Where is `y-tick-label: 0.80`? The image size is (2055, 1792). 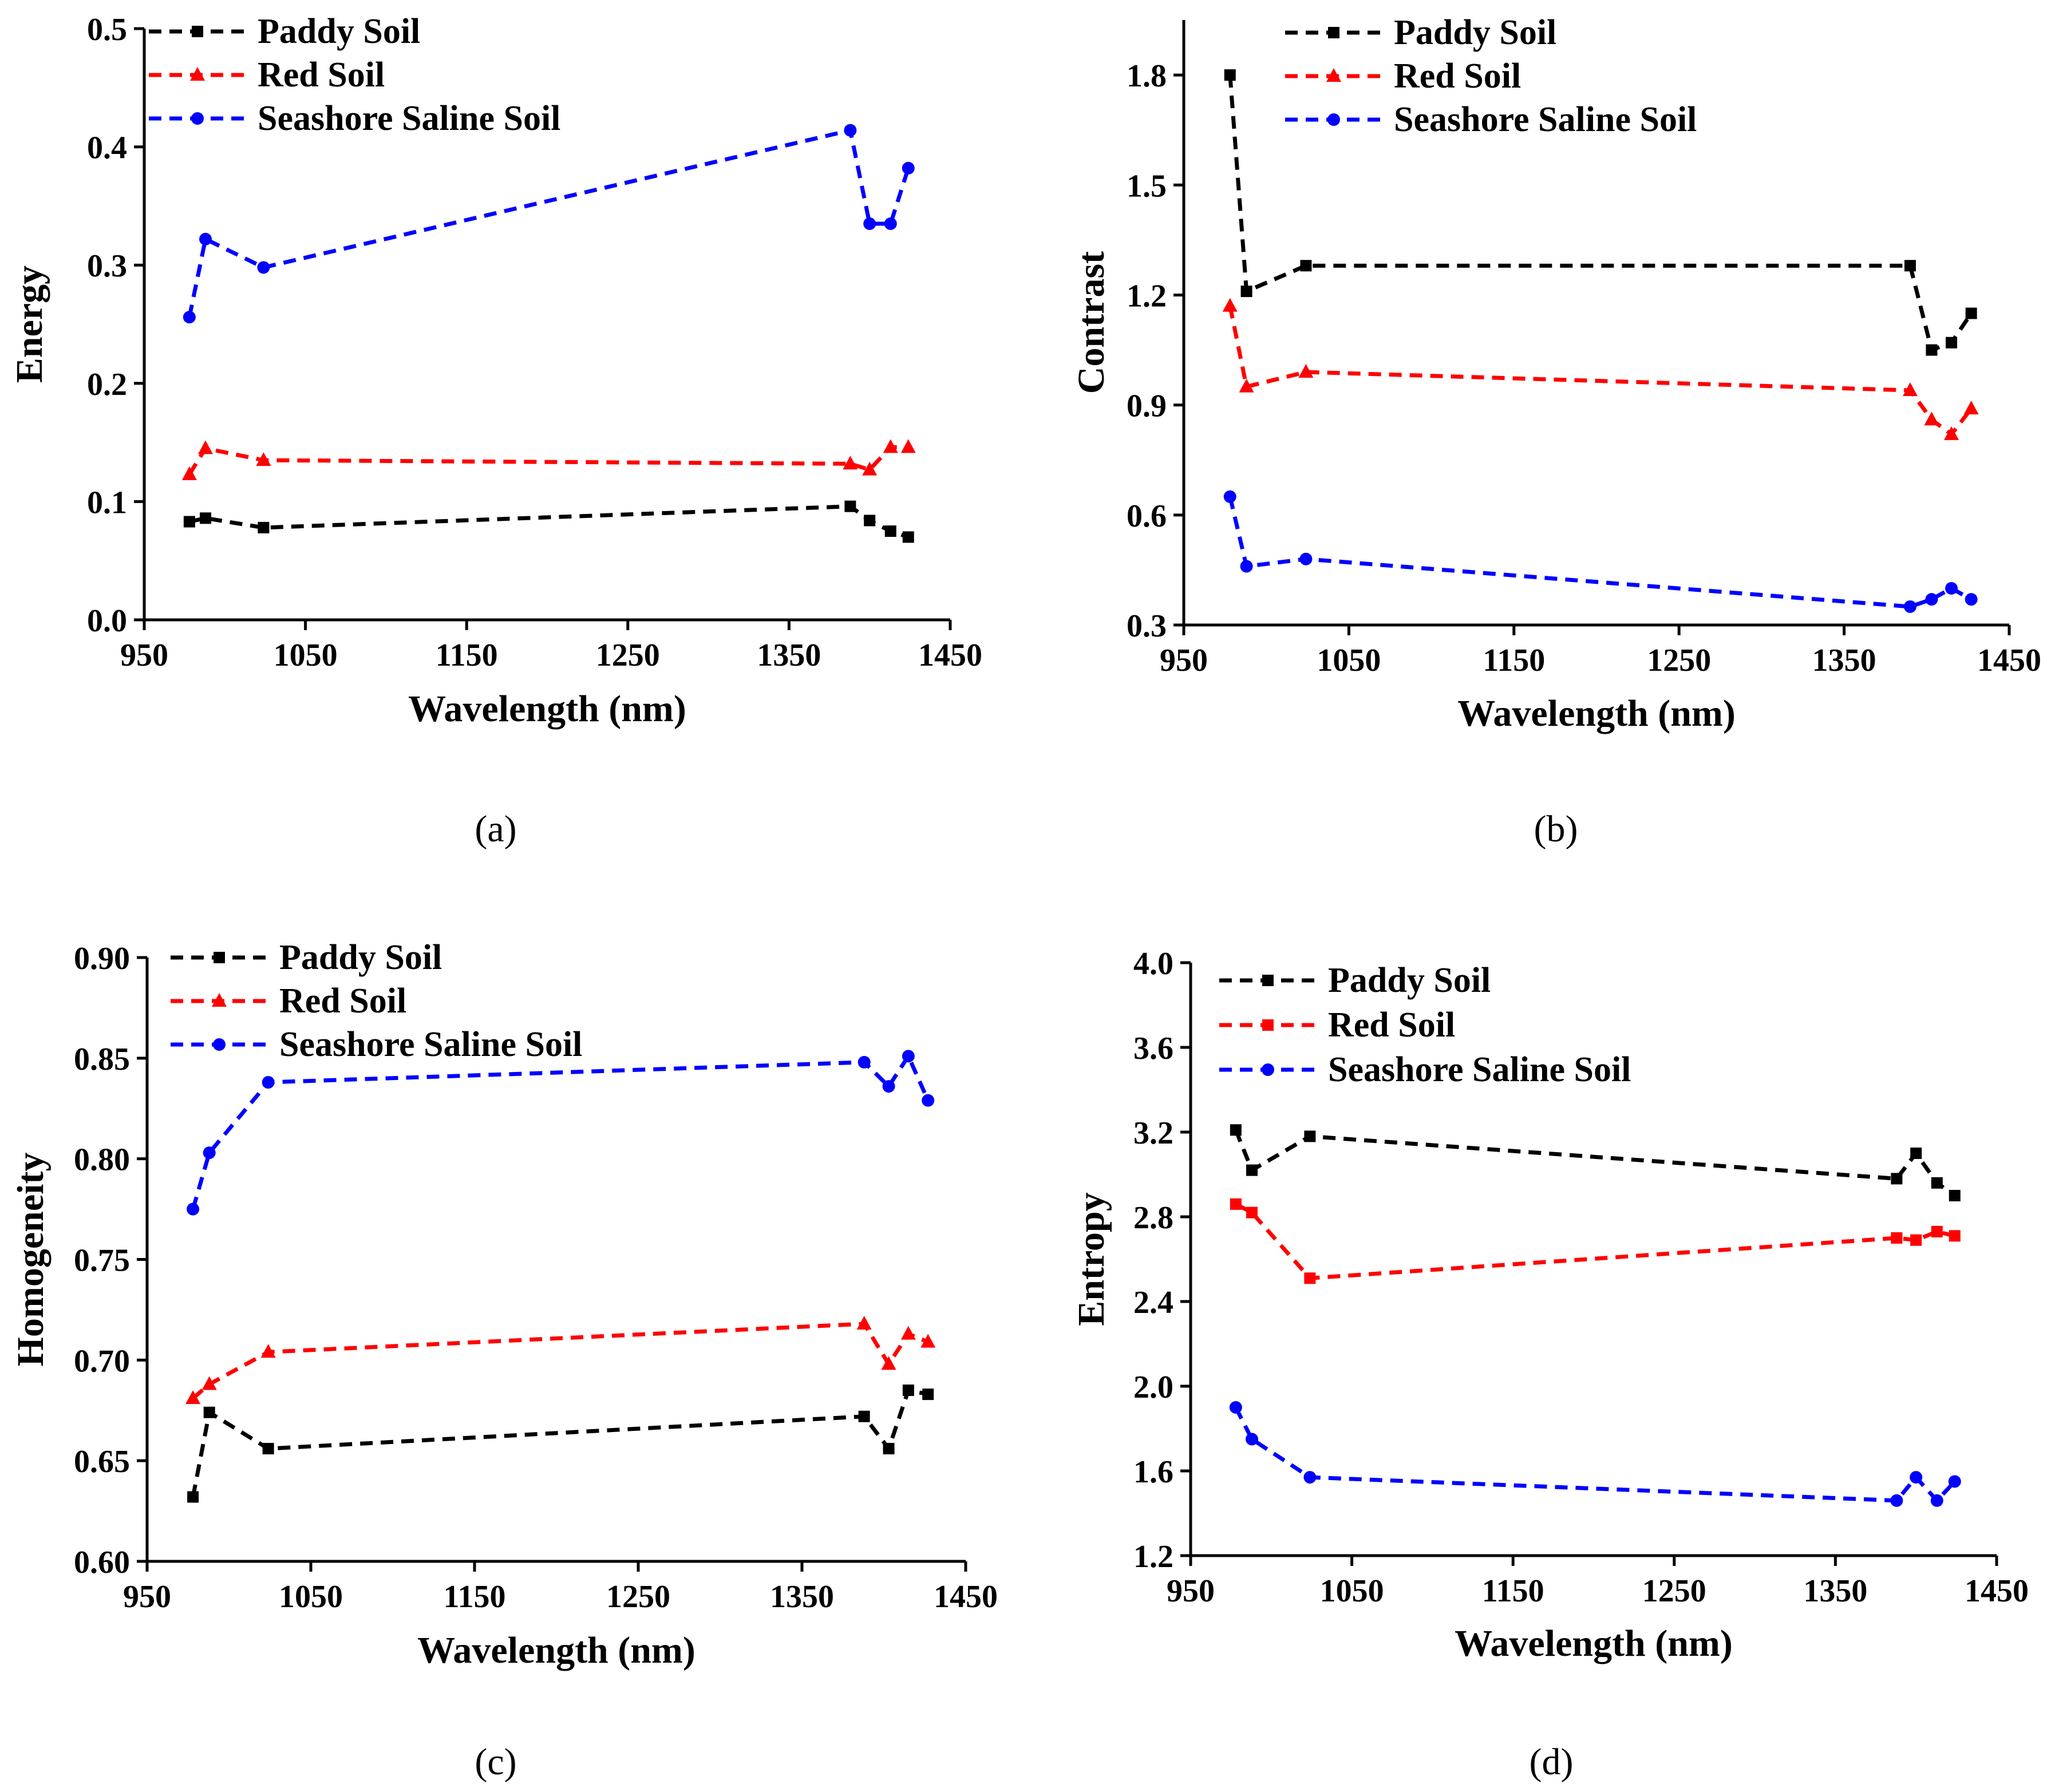
y-tick-label: 0.80 is located at coordinates (102, 1160).